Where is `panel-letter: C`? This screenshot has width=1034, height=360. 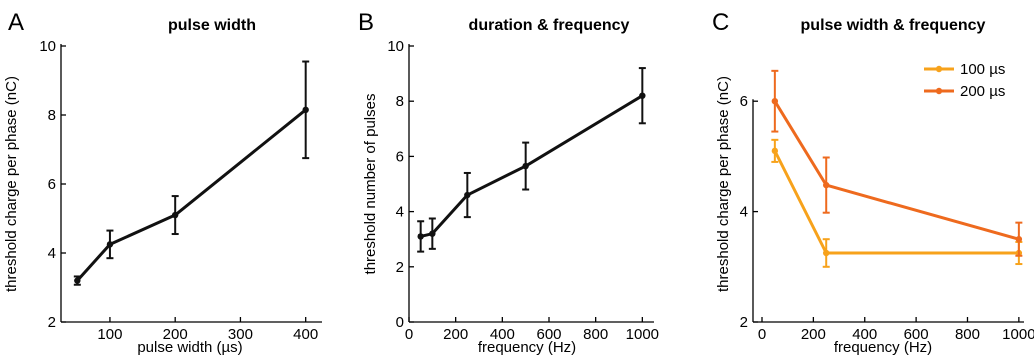
panel-letter: C is located at coordinates (720, 22).